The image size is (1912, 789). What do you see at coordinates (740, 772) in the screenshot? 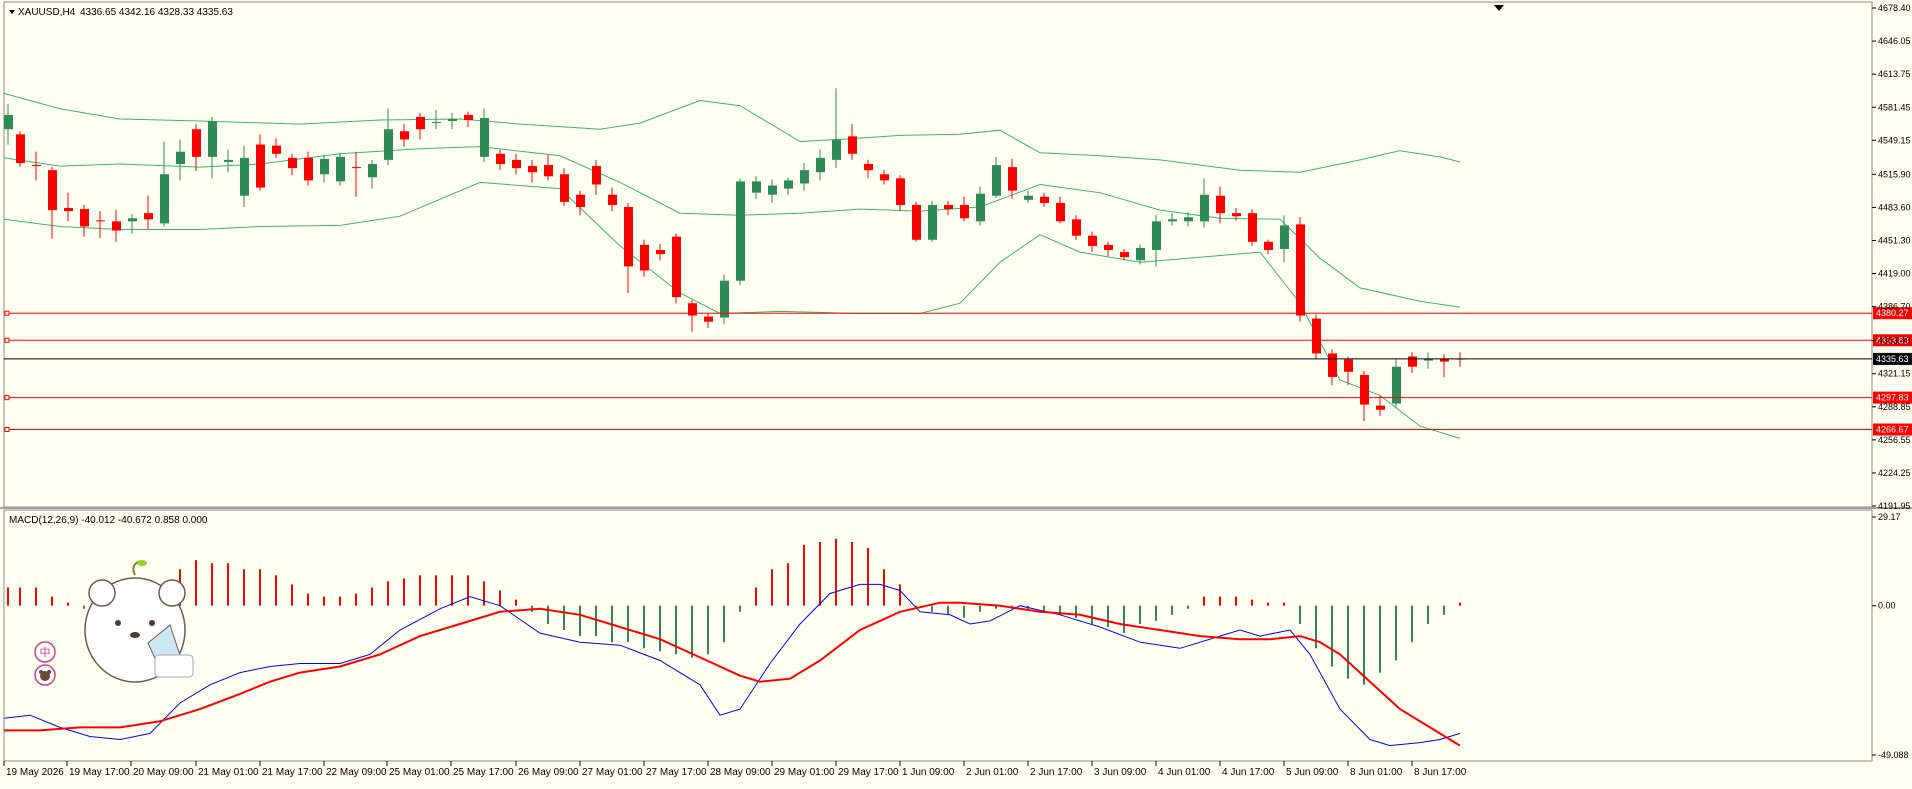
I see `time-label: 28 May 09:00` at bounding box center [740, 772].